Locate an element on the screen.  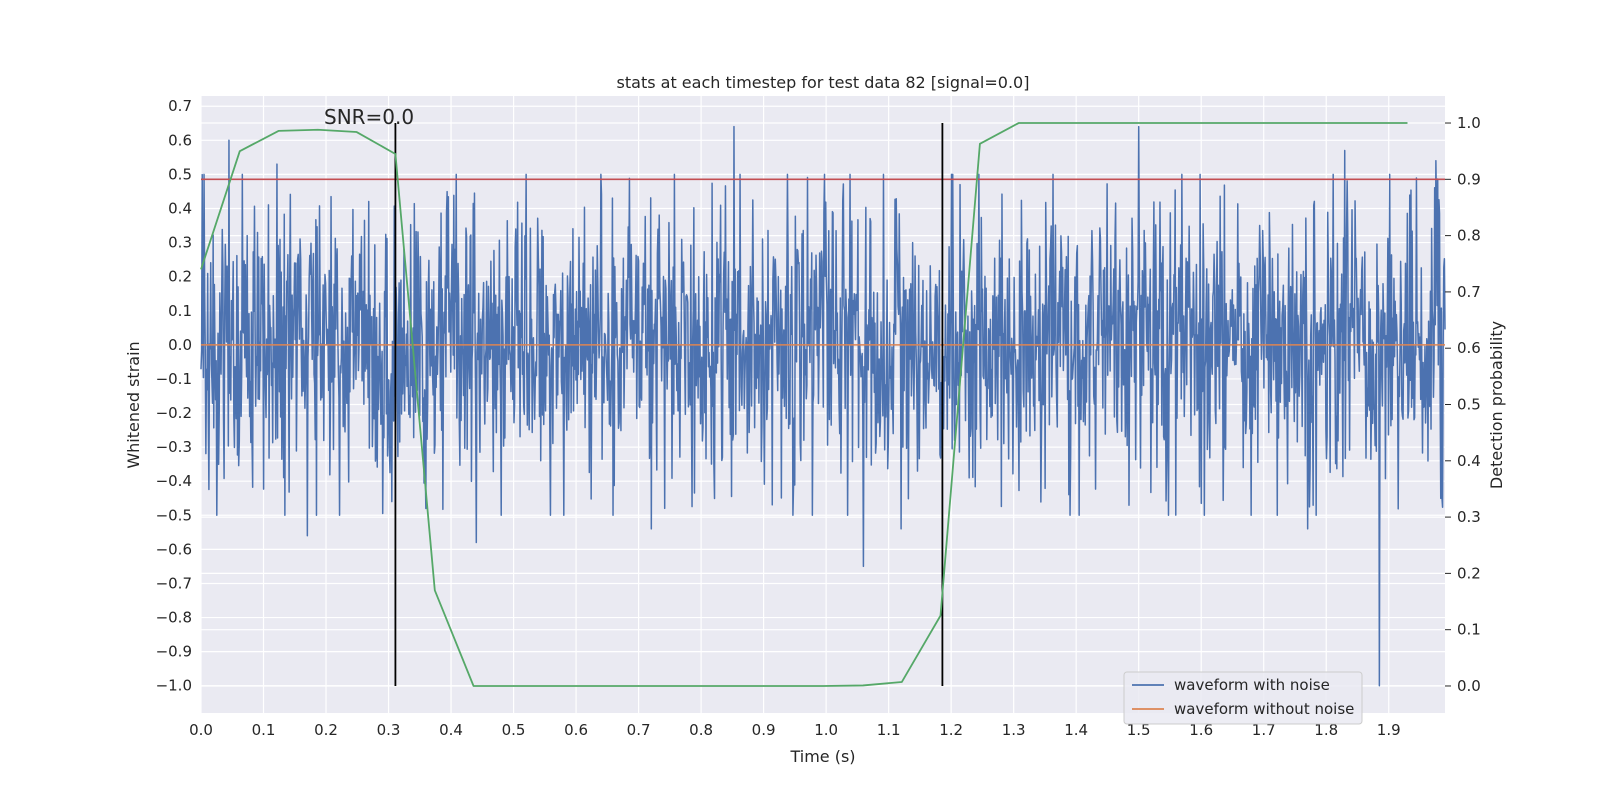
x-tick-label: 0.8 is located at coordinates (701, 730).